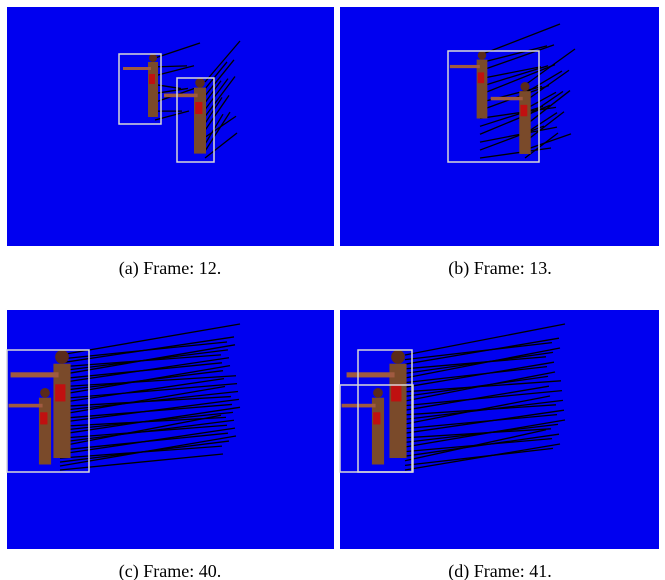 The image size is (665, 580). What do you see at coordinates (170, 268) in the screenshot?
I see `caption: (a) Frame: 12.` at bounding box center [170, 268].